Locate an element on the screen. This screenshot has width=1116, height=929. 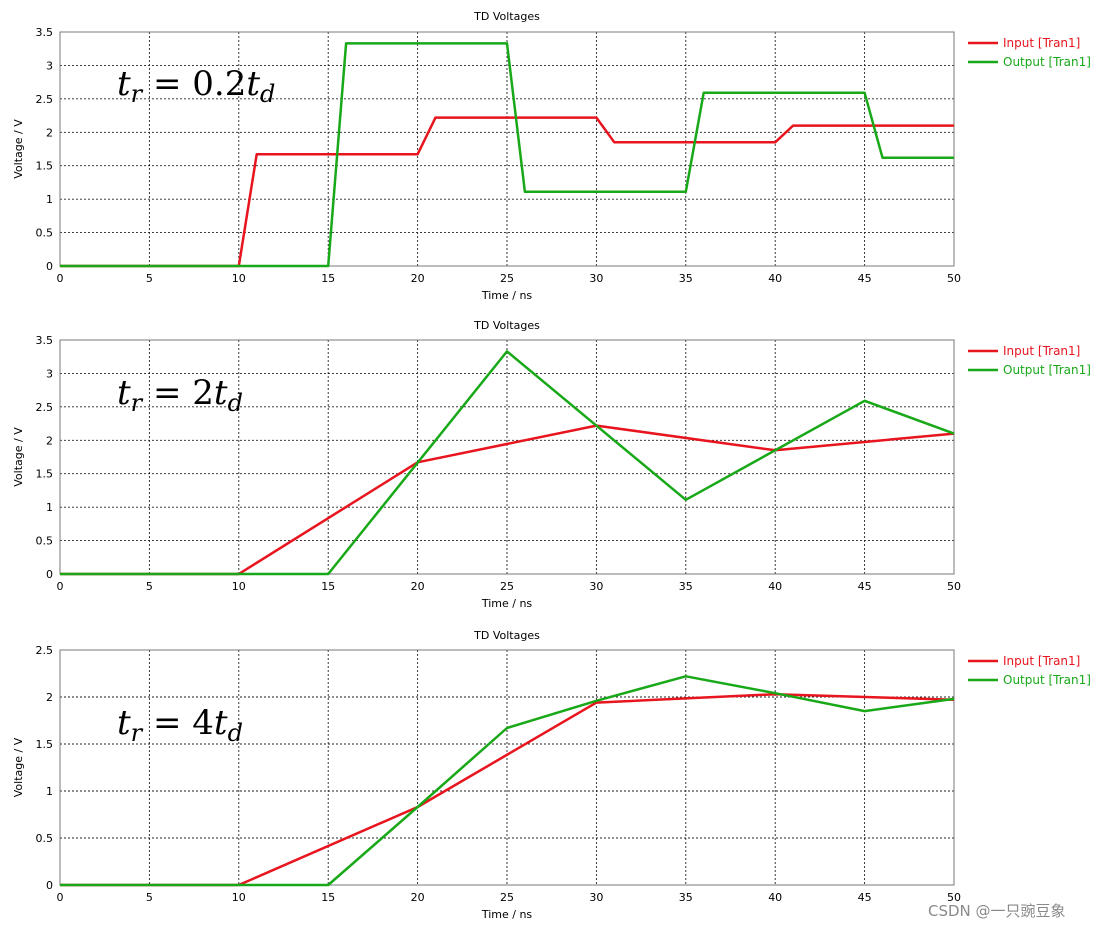
watermark: CSDN @一只豌豆象 is located at coordinates (997, 911).